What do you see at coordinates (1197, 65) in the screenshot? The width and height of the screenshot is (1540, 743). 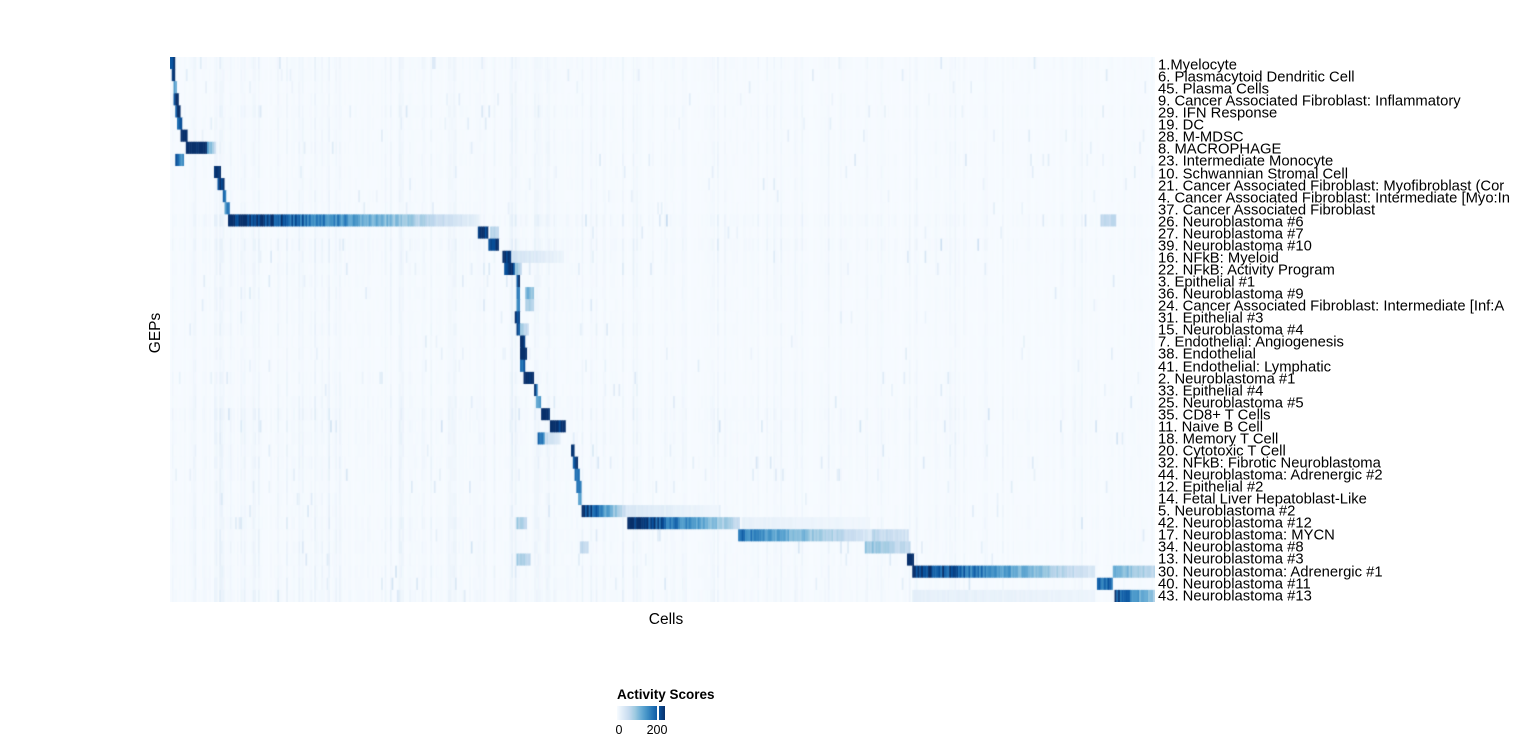 I see `gep-row-label: 1.Myelocyte` at bounding box center [1197, 65].